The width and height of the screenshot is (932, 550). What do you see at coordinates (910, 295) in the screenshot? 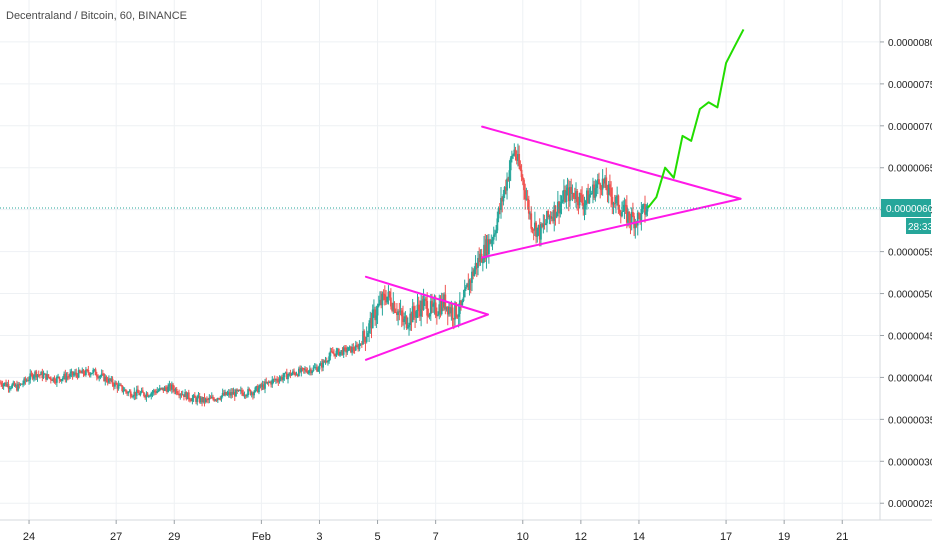
I see `price-tick-label: 0.00000500` at bounding box center [910, 295].